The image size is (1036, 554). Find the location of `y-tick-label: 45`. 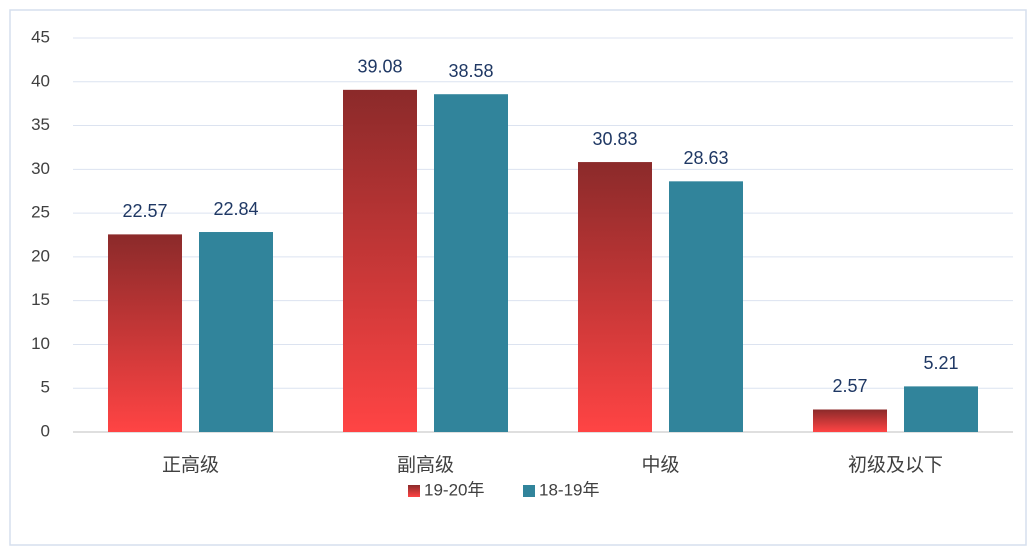

y-tick-label: 45 is located at coordinates (40, 36).